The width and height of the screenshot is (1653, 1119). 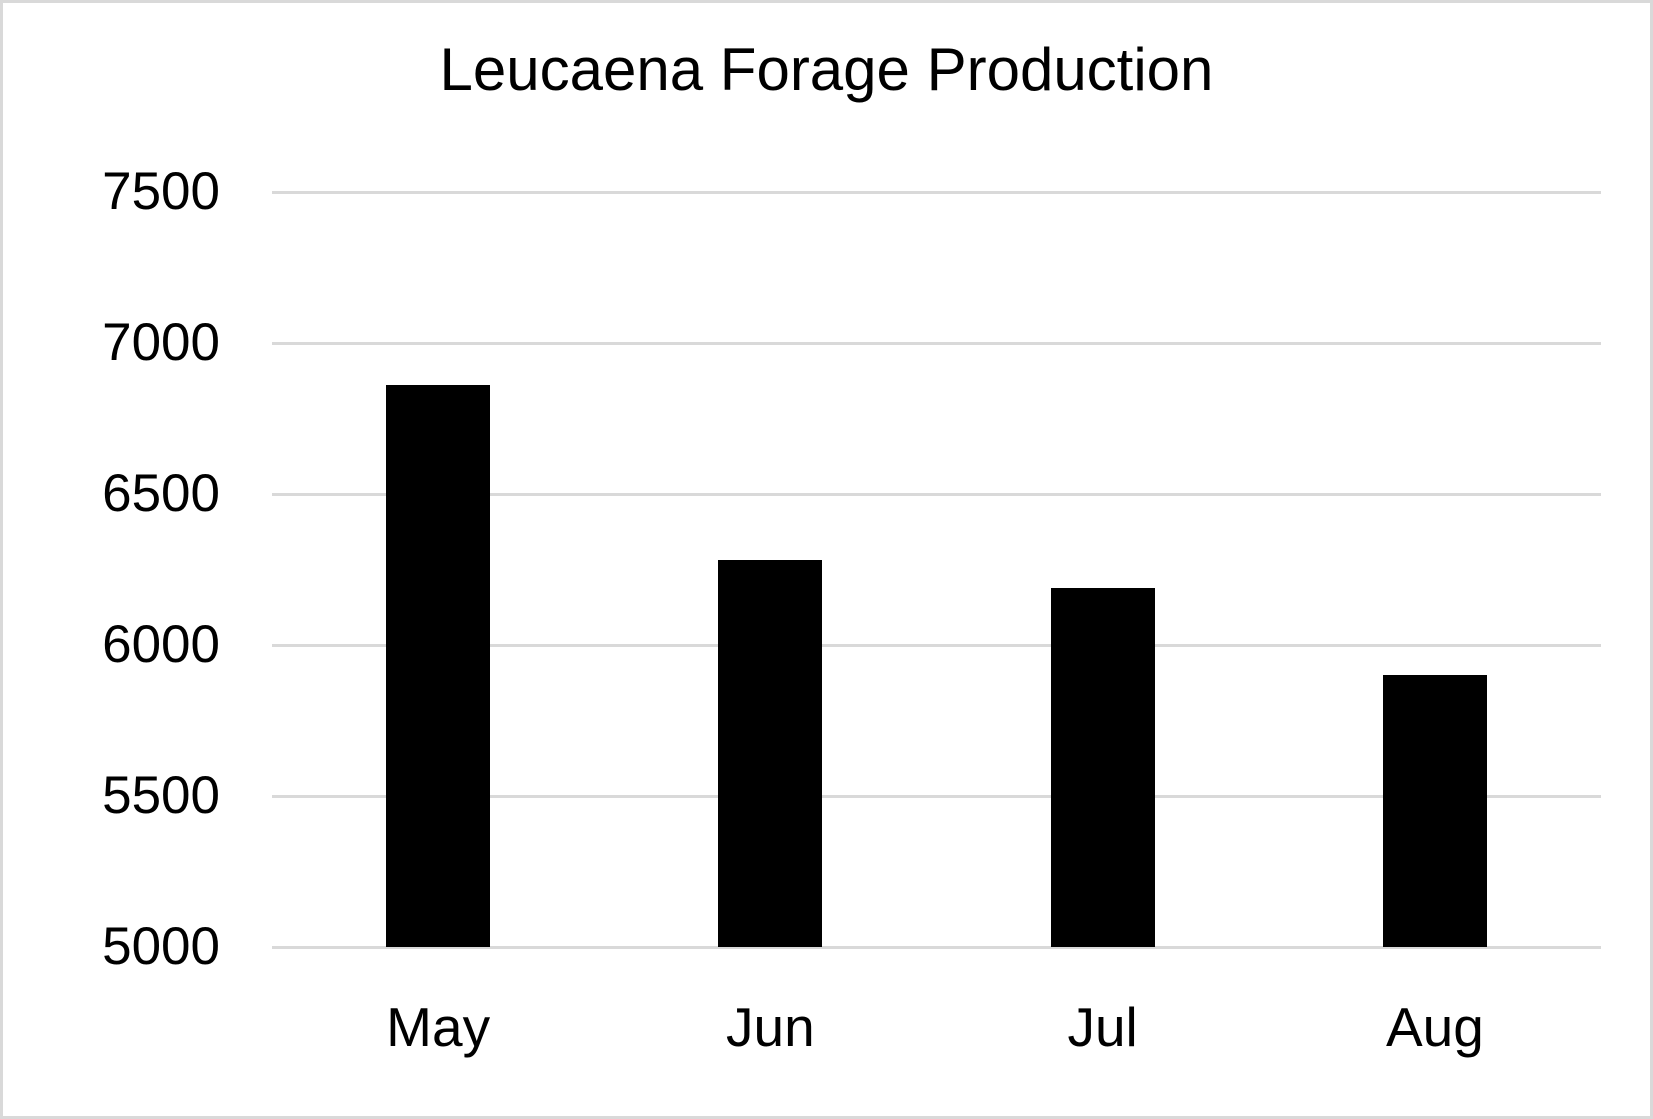 I want to click on x-axis-category-label-jun: Jun, so click(x=770, y=1027).